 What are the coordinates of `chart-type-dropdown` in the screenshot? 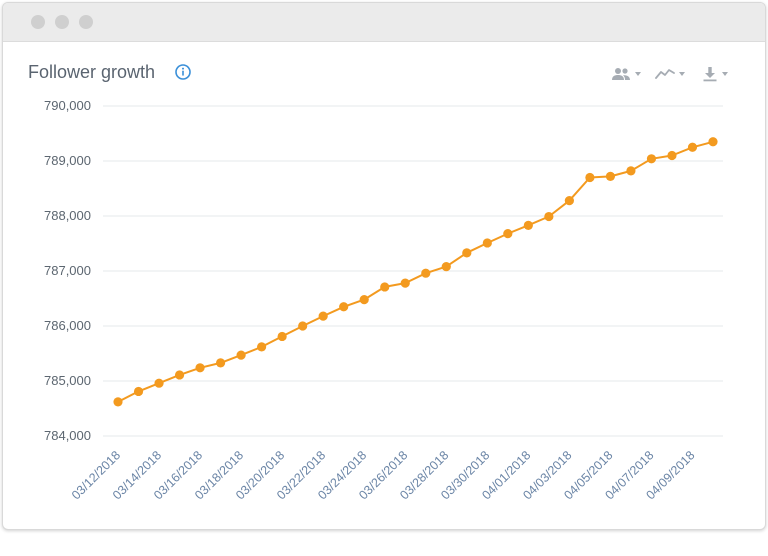 It's located at (670, 74).